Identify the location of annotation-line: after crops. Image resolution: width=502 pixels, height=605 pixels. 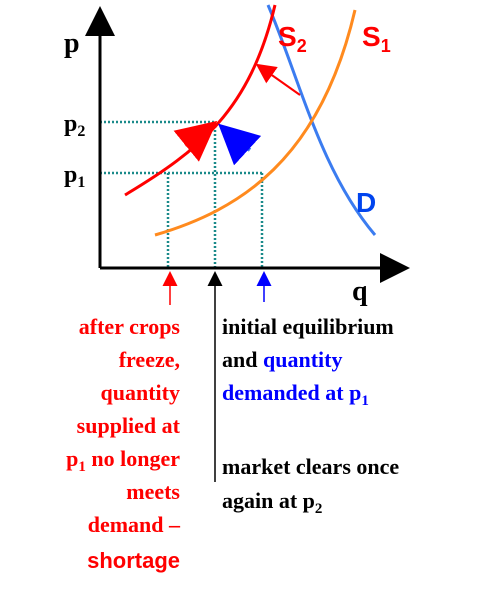
(130, 326).